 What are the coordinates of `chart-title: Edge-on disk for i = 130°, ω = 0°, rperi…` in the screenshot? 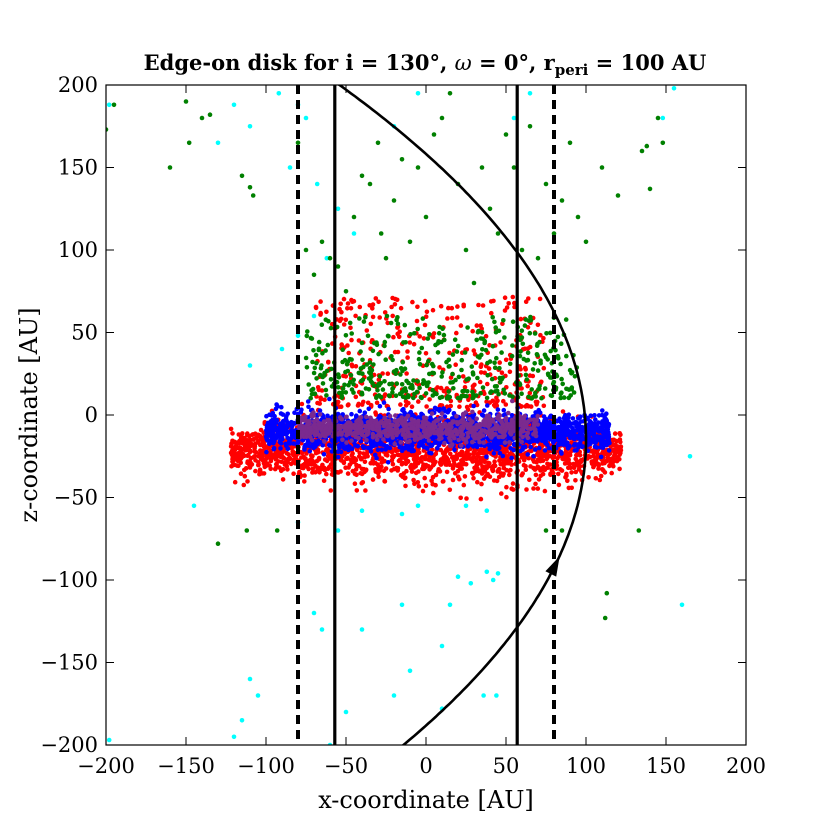 It's located at (425, 64).